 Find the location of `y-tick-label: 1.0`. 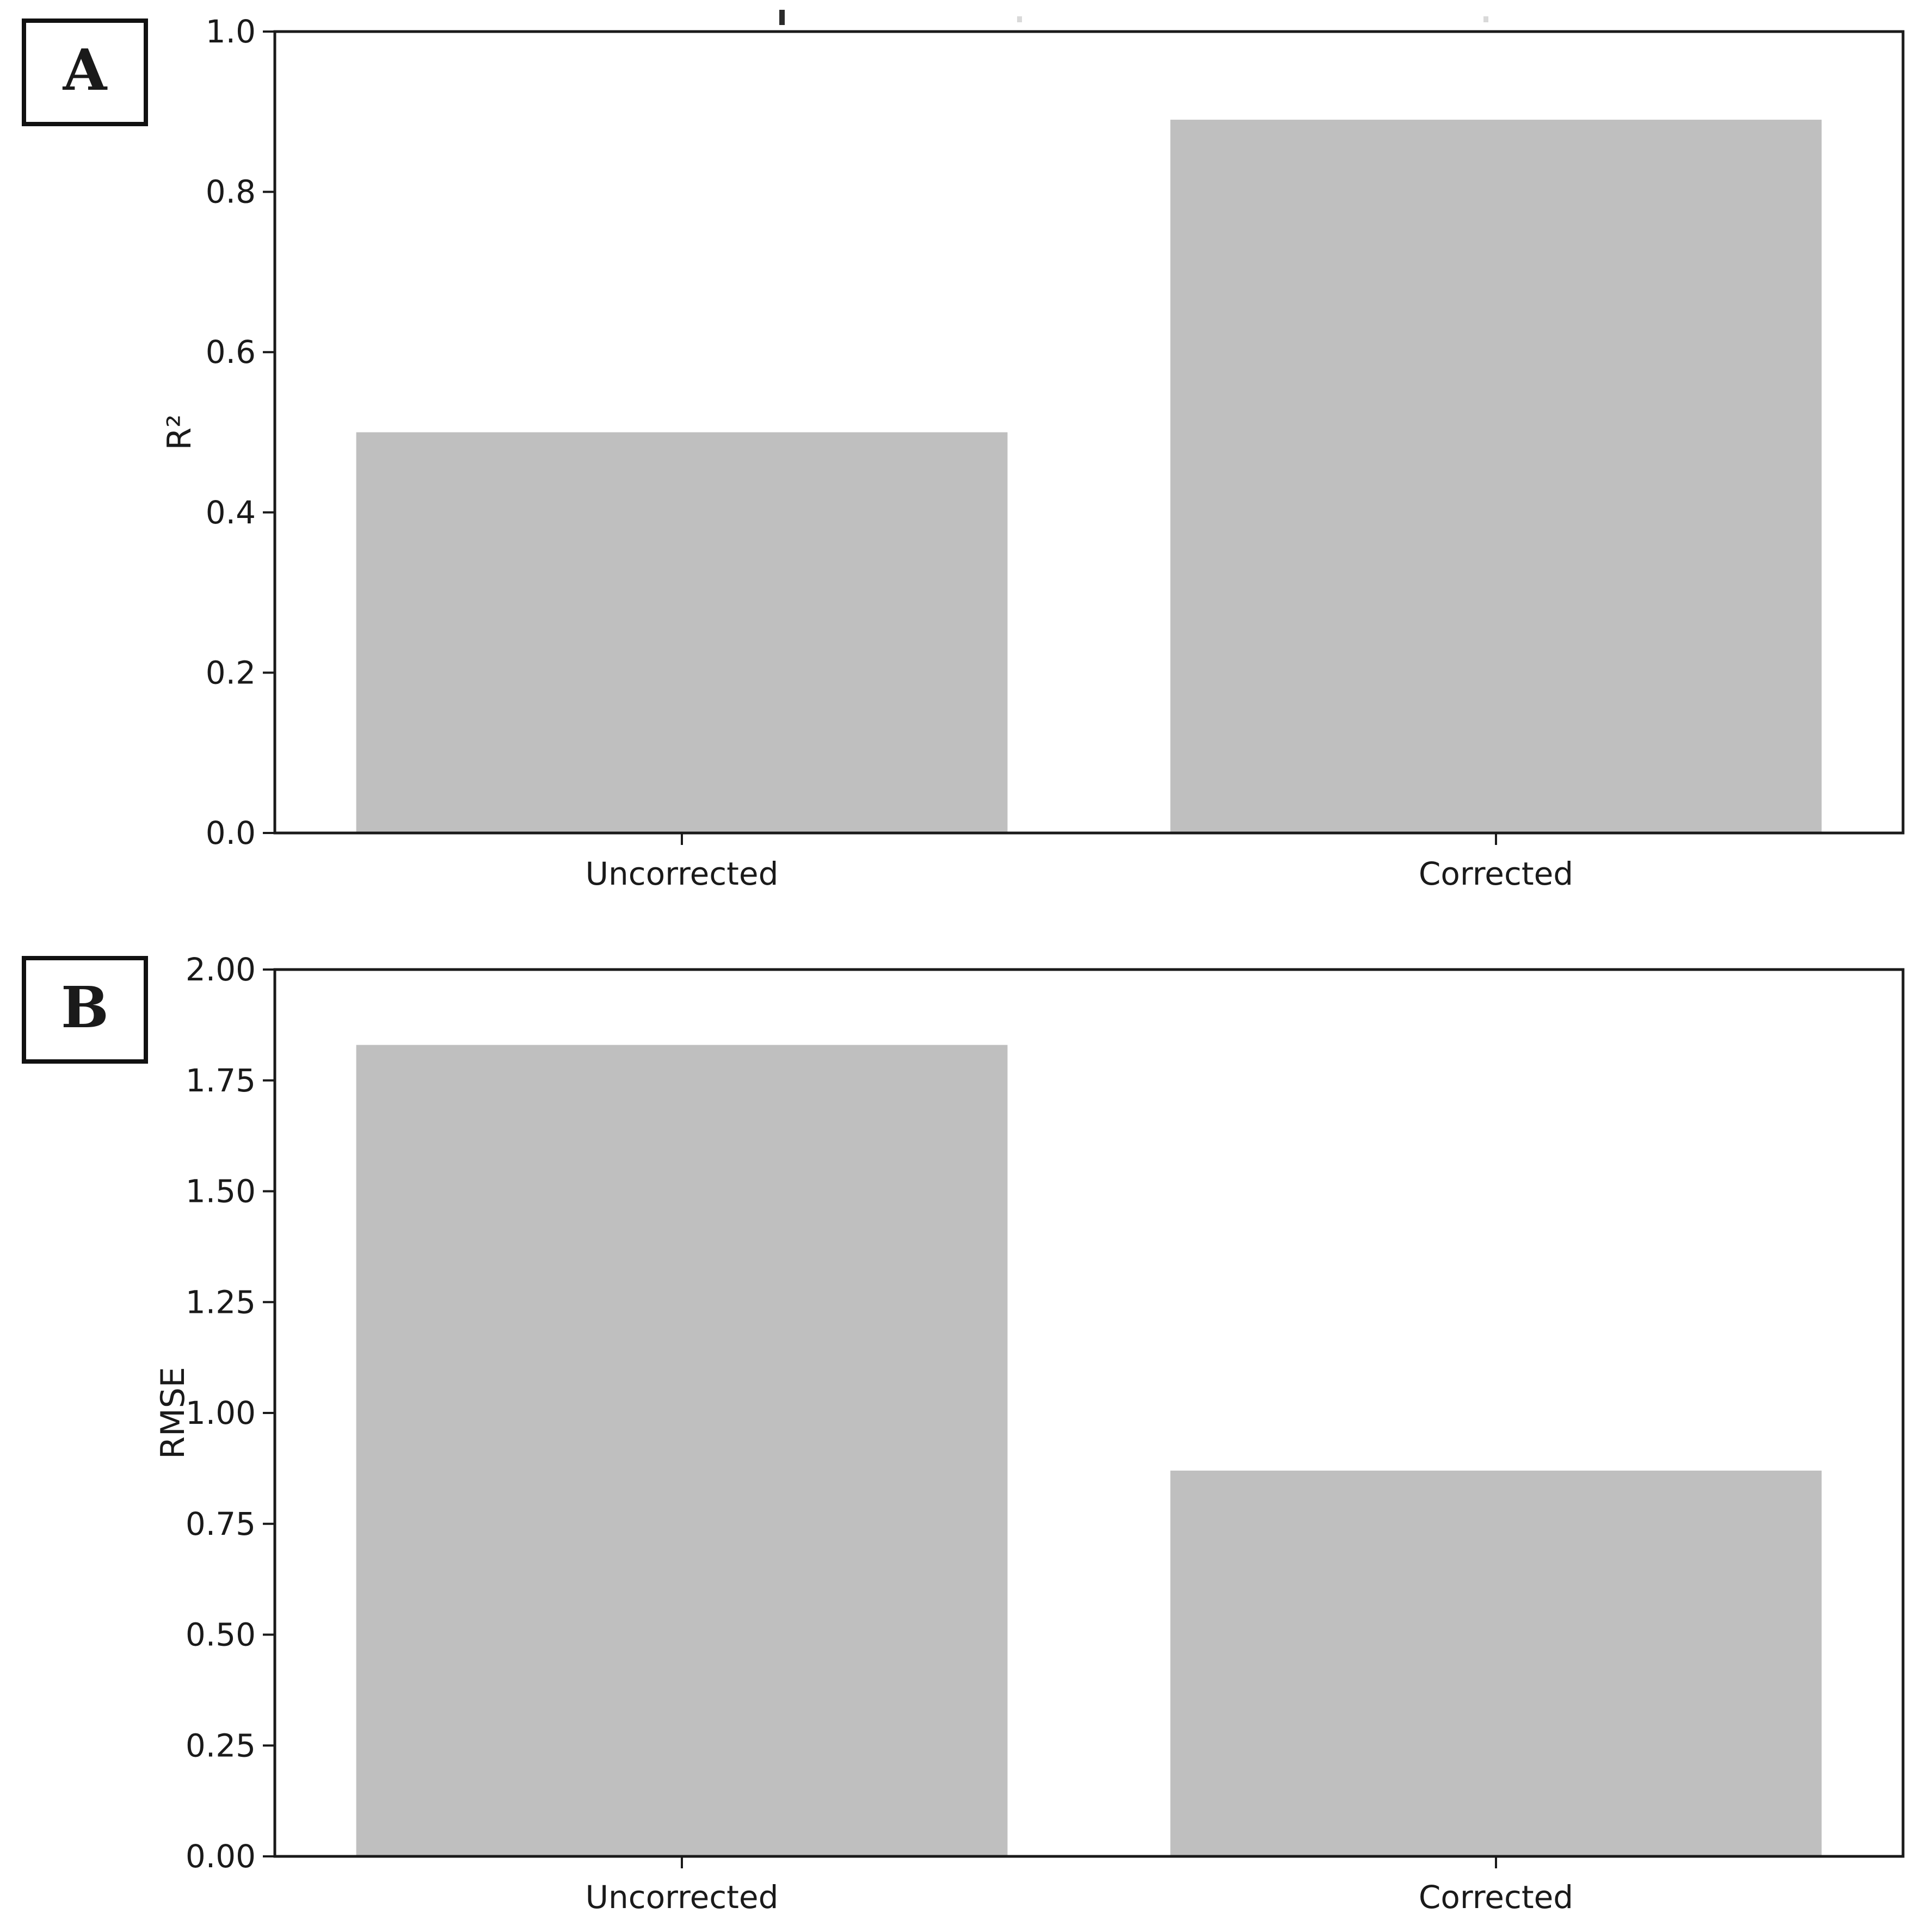

y-tick-label: 1.0 is located at coordinates (231, 31).